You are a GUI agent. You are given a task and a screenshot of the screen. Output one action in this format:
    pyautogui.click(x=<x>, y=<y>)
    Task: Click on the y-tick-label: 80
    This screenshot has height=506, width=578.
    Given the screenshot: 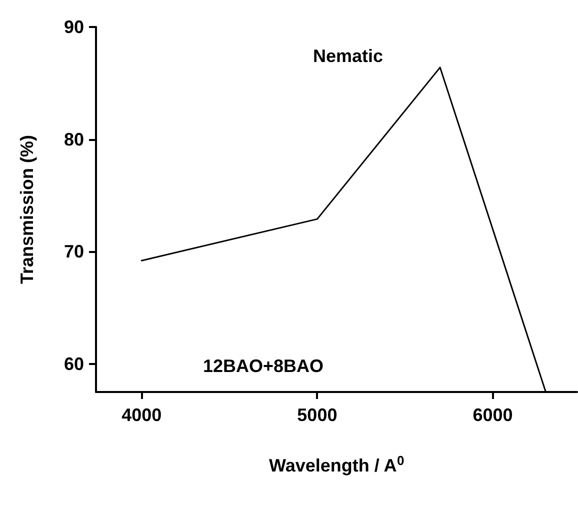 What is the action you would take?
    pyautogui.click(x=74, y=139)
    